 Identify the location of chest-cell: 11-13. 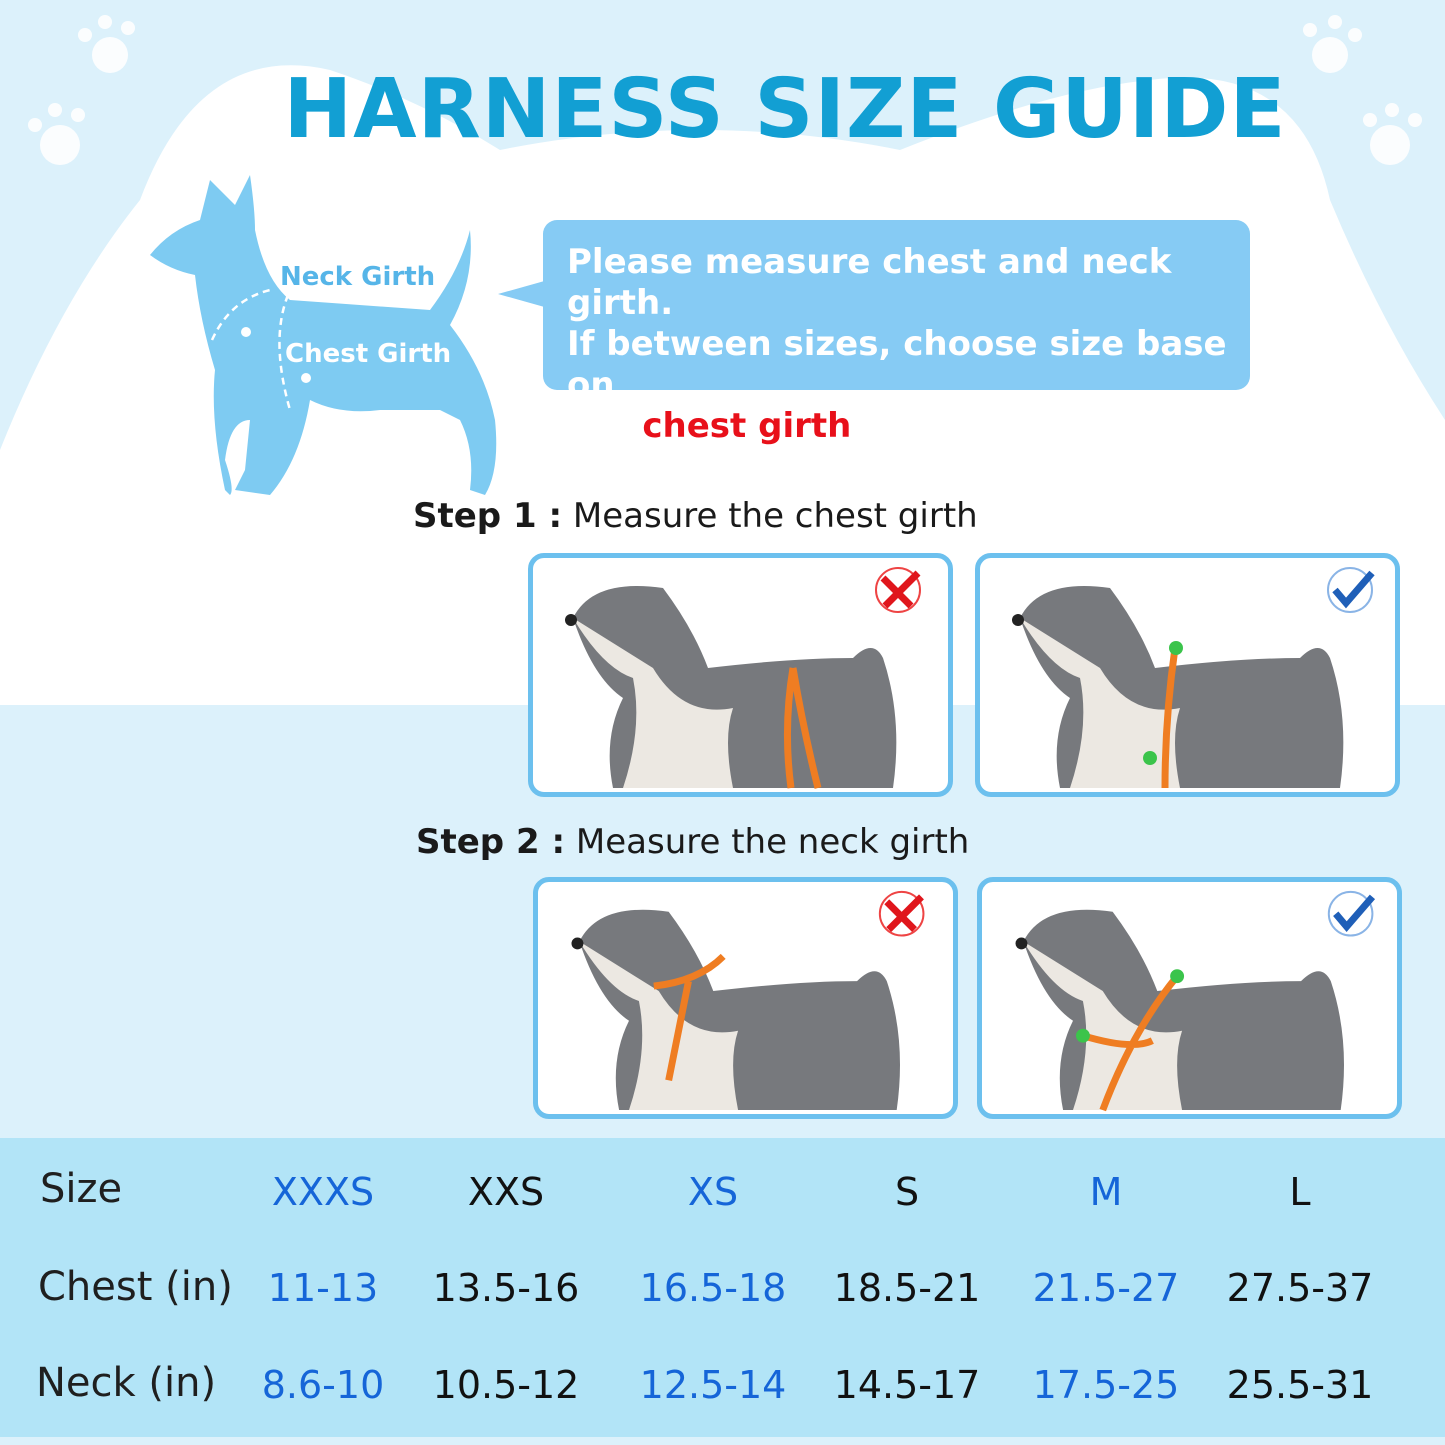
(323, 1288).